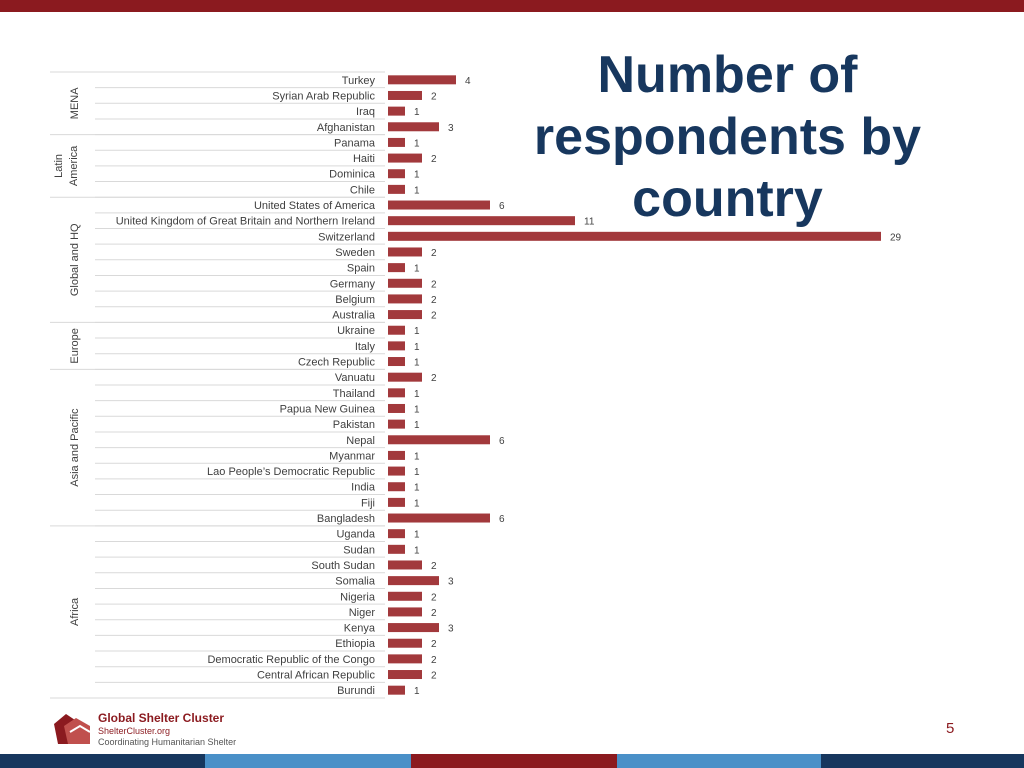 The image size is (1024, 768). I want to click on category-label: Panama, so click(355, 143).